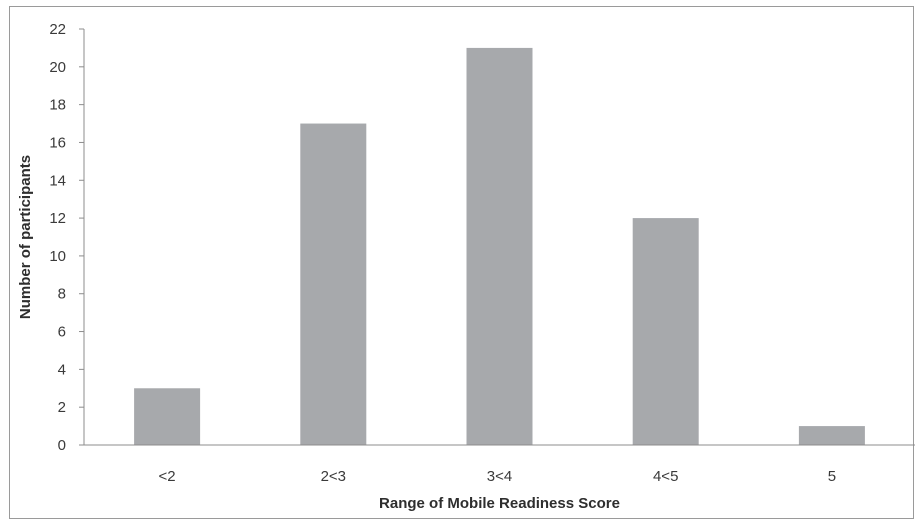  What do you see at coordinates (62, 407) in the screenshot?
I see `y-tick-label: 2` at bounding box center [62, 407].